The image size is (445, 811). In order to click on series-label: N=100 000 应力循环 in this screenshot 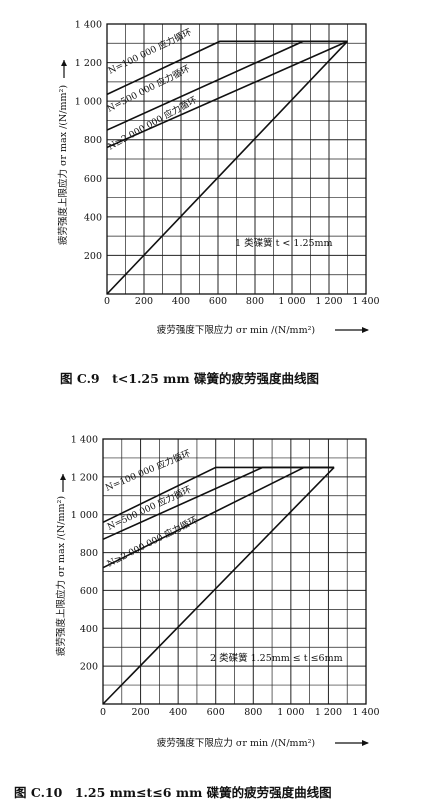, I will do `click(147, 470)`.